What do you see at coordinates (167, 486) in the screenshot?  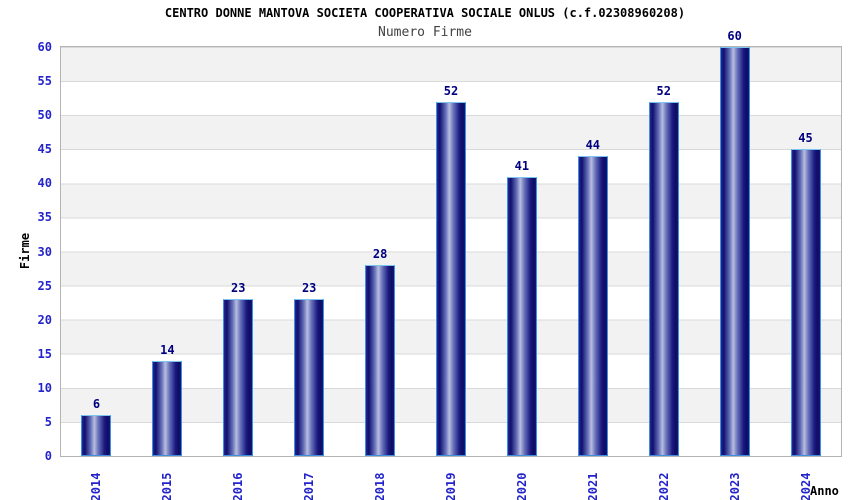 I see `x-tick-label: 2015` at bounding box center [167, 486].